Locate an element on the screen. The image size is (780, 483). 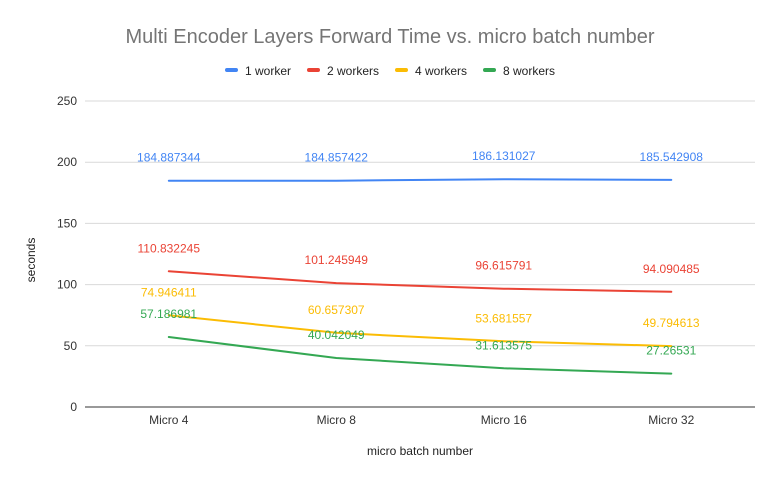
legend-item: 1 worker is located at coordinates (258, 71).